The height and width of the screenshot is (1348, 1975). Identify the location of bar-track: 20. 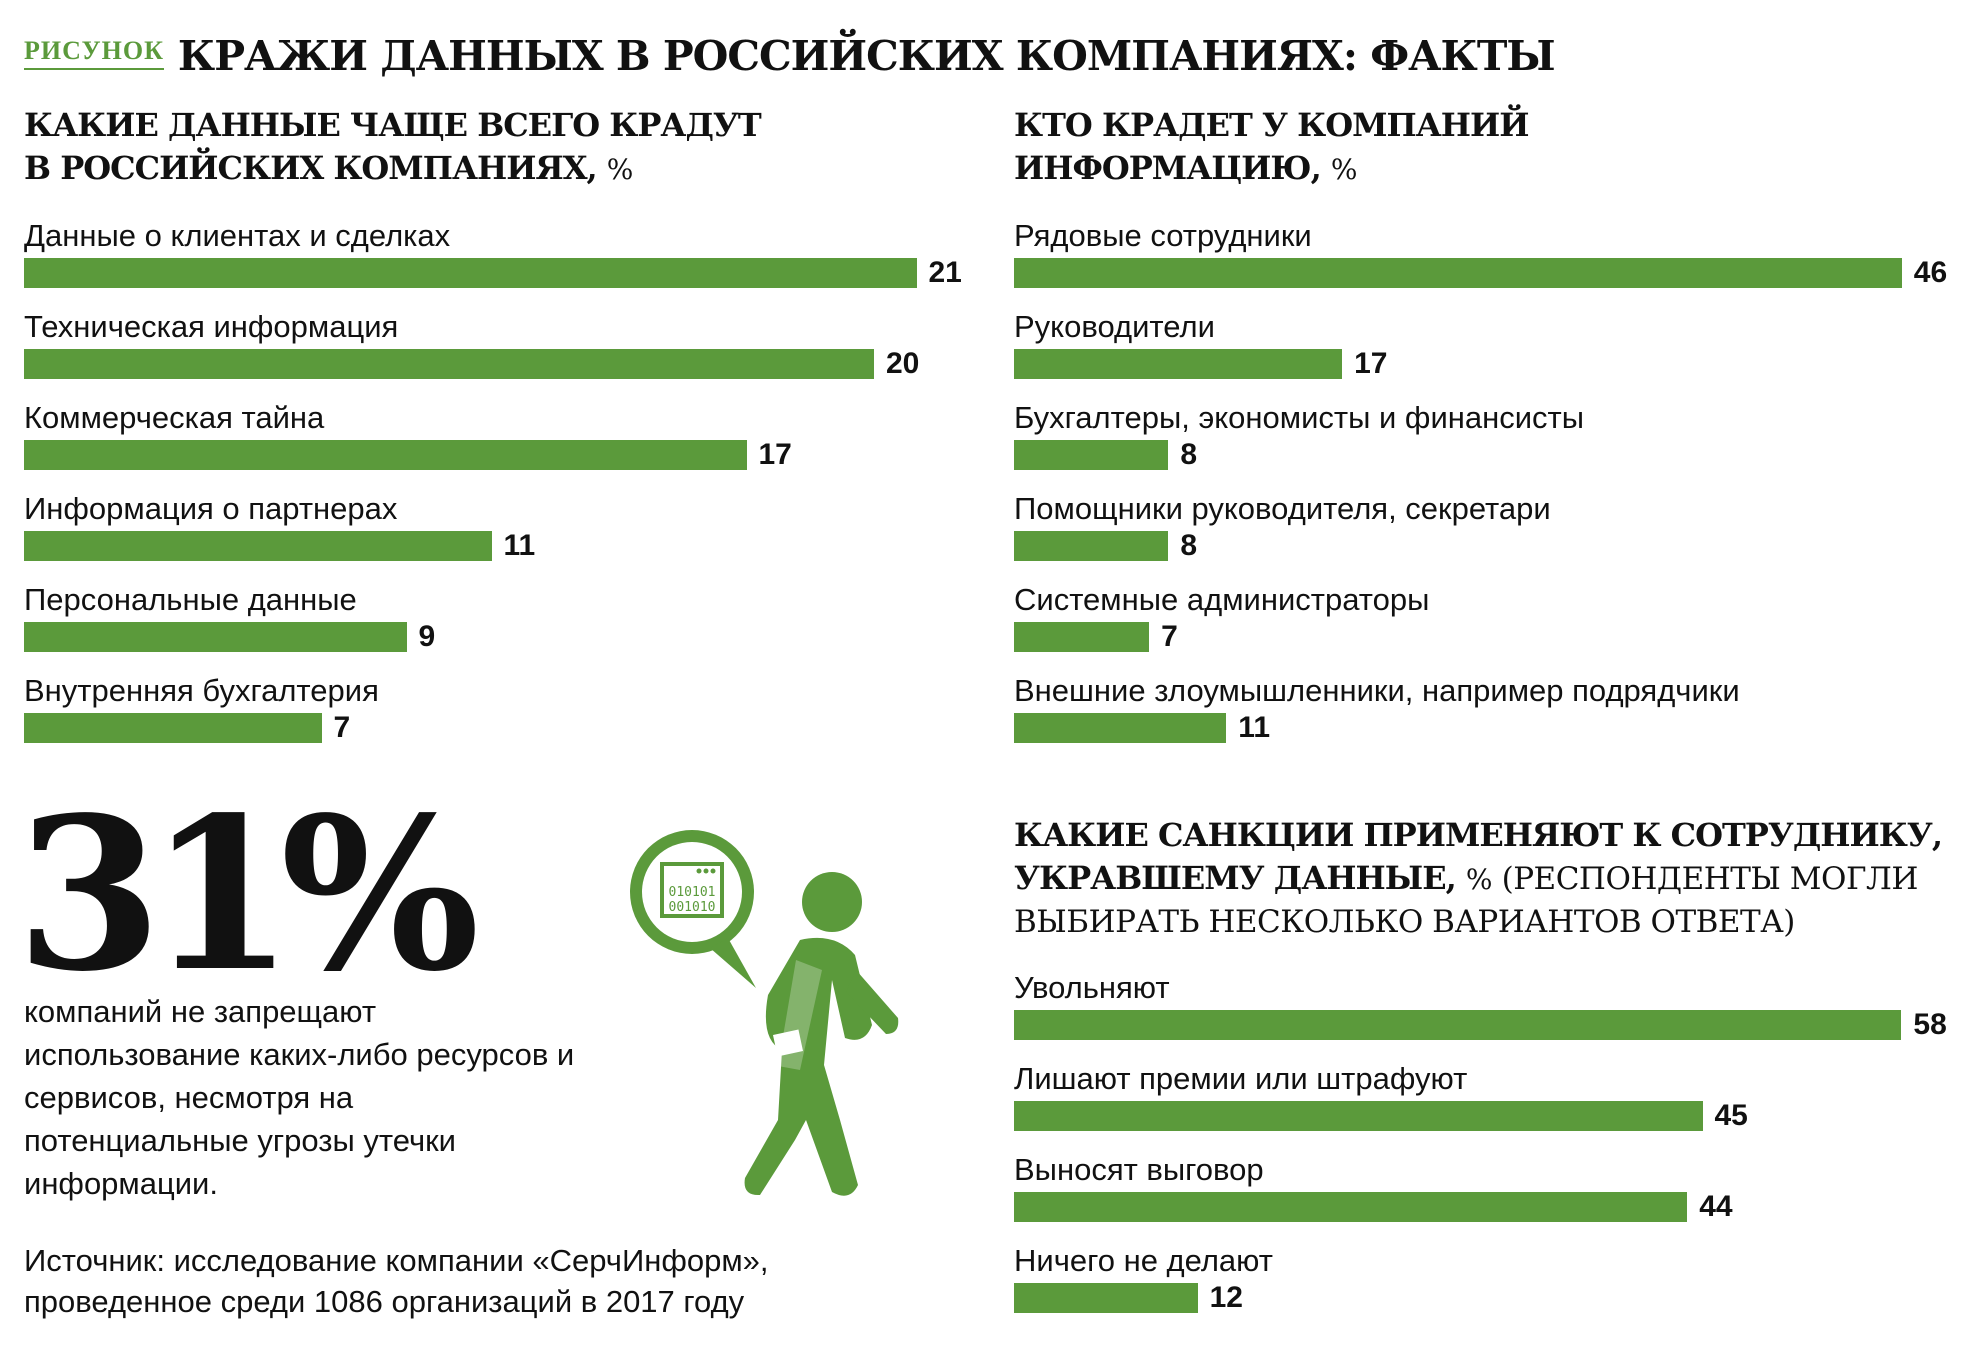
(504, 363).